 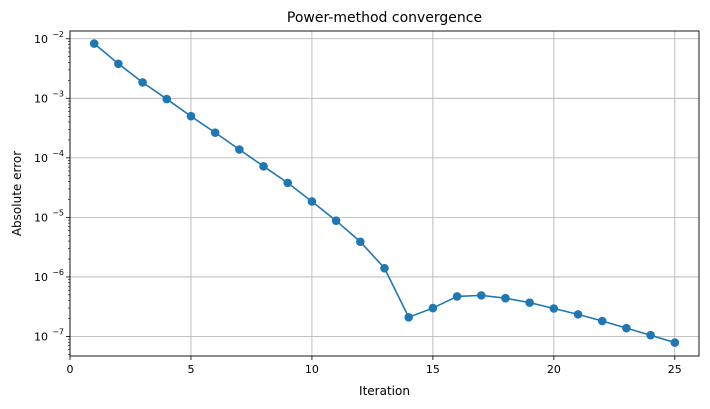 I want to click on x-tick-label: 0, so click(x=70, y=369).